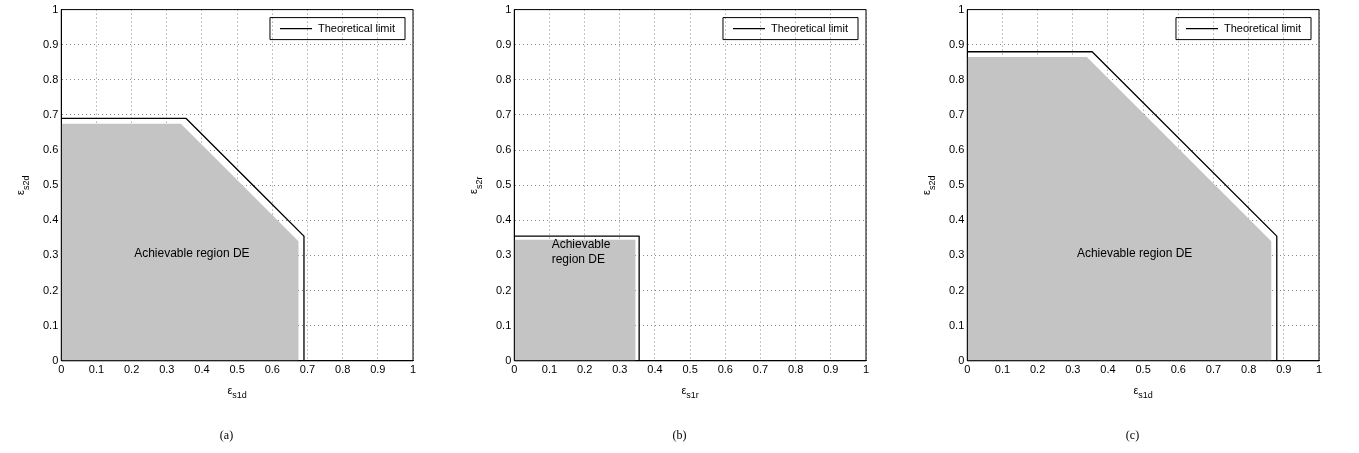  I want to click on y-axis-title: εs2r, so click(475, 185).